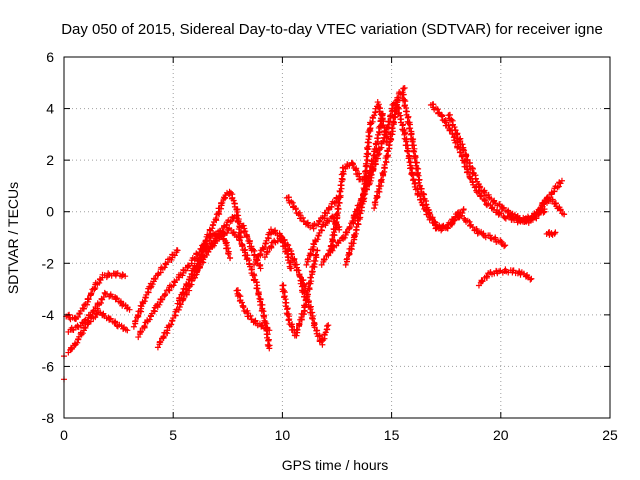 Image resolution: width=640 pixels, height=480 pixels. I want to click on x-tick-label: 15, so click(392, 435).